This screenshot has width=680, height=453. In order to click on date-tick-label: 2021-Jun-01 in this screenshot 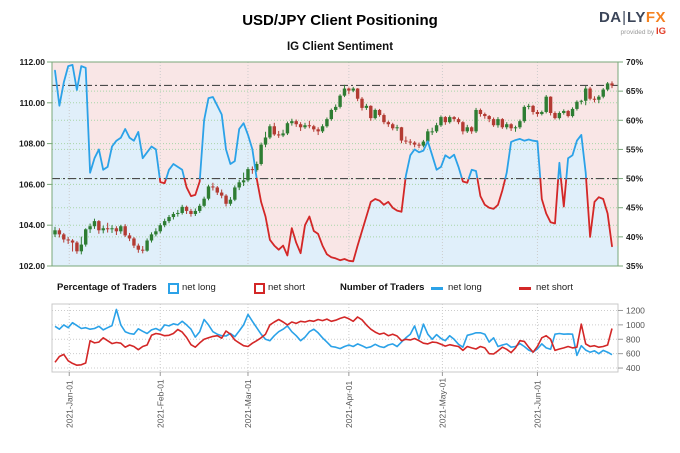, I will do `click(537, 404)`.